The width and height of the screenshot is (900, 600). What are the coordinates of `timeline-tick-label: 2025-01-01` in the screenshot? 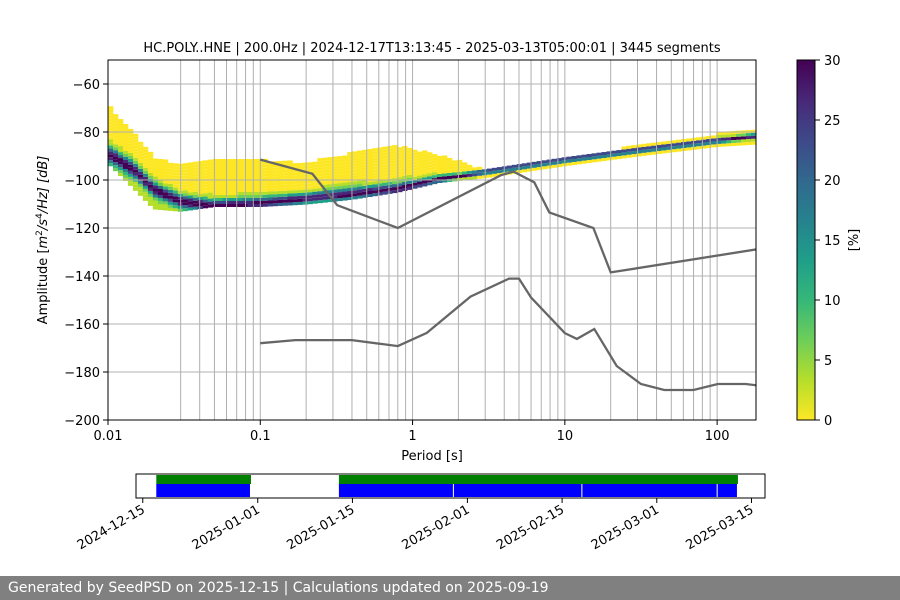 It's located at (226, 527).